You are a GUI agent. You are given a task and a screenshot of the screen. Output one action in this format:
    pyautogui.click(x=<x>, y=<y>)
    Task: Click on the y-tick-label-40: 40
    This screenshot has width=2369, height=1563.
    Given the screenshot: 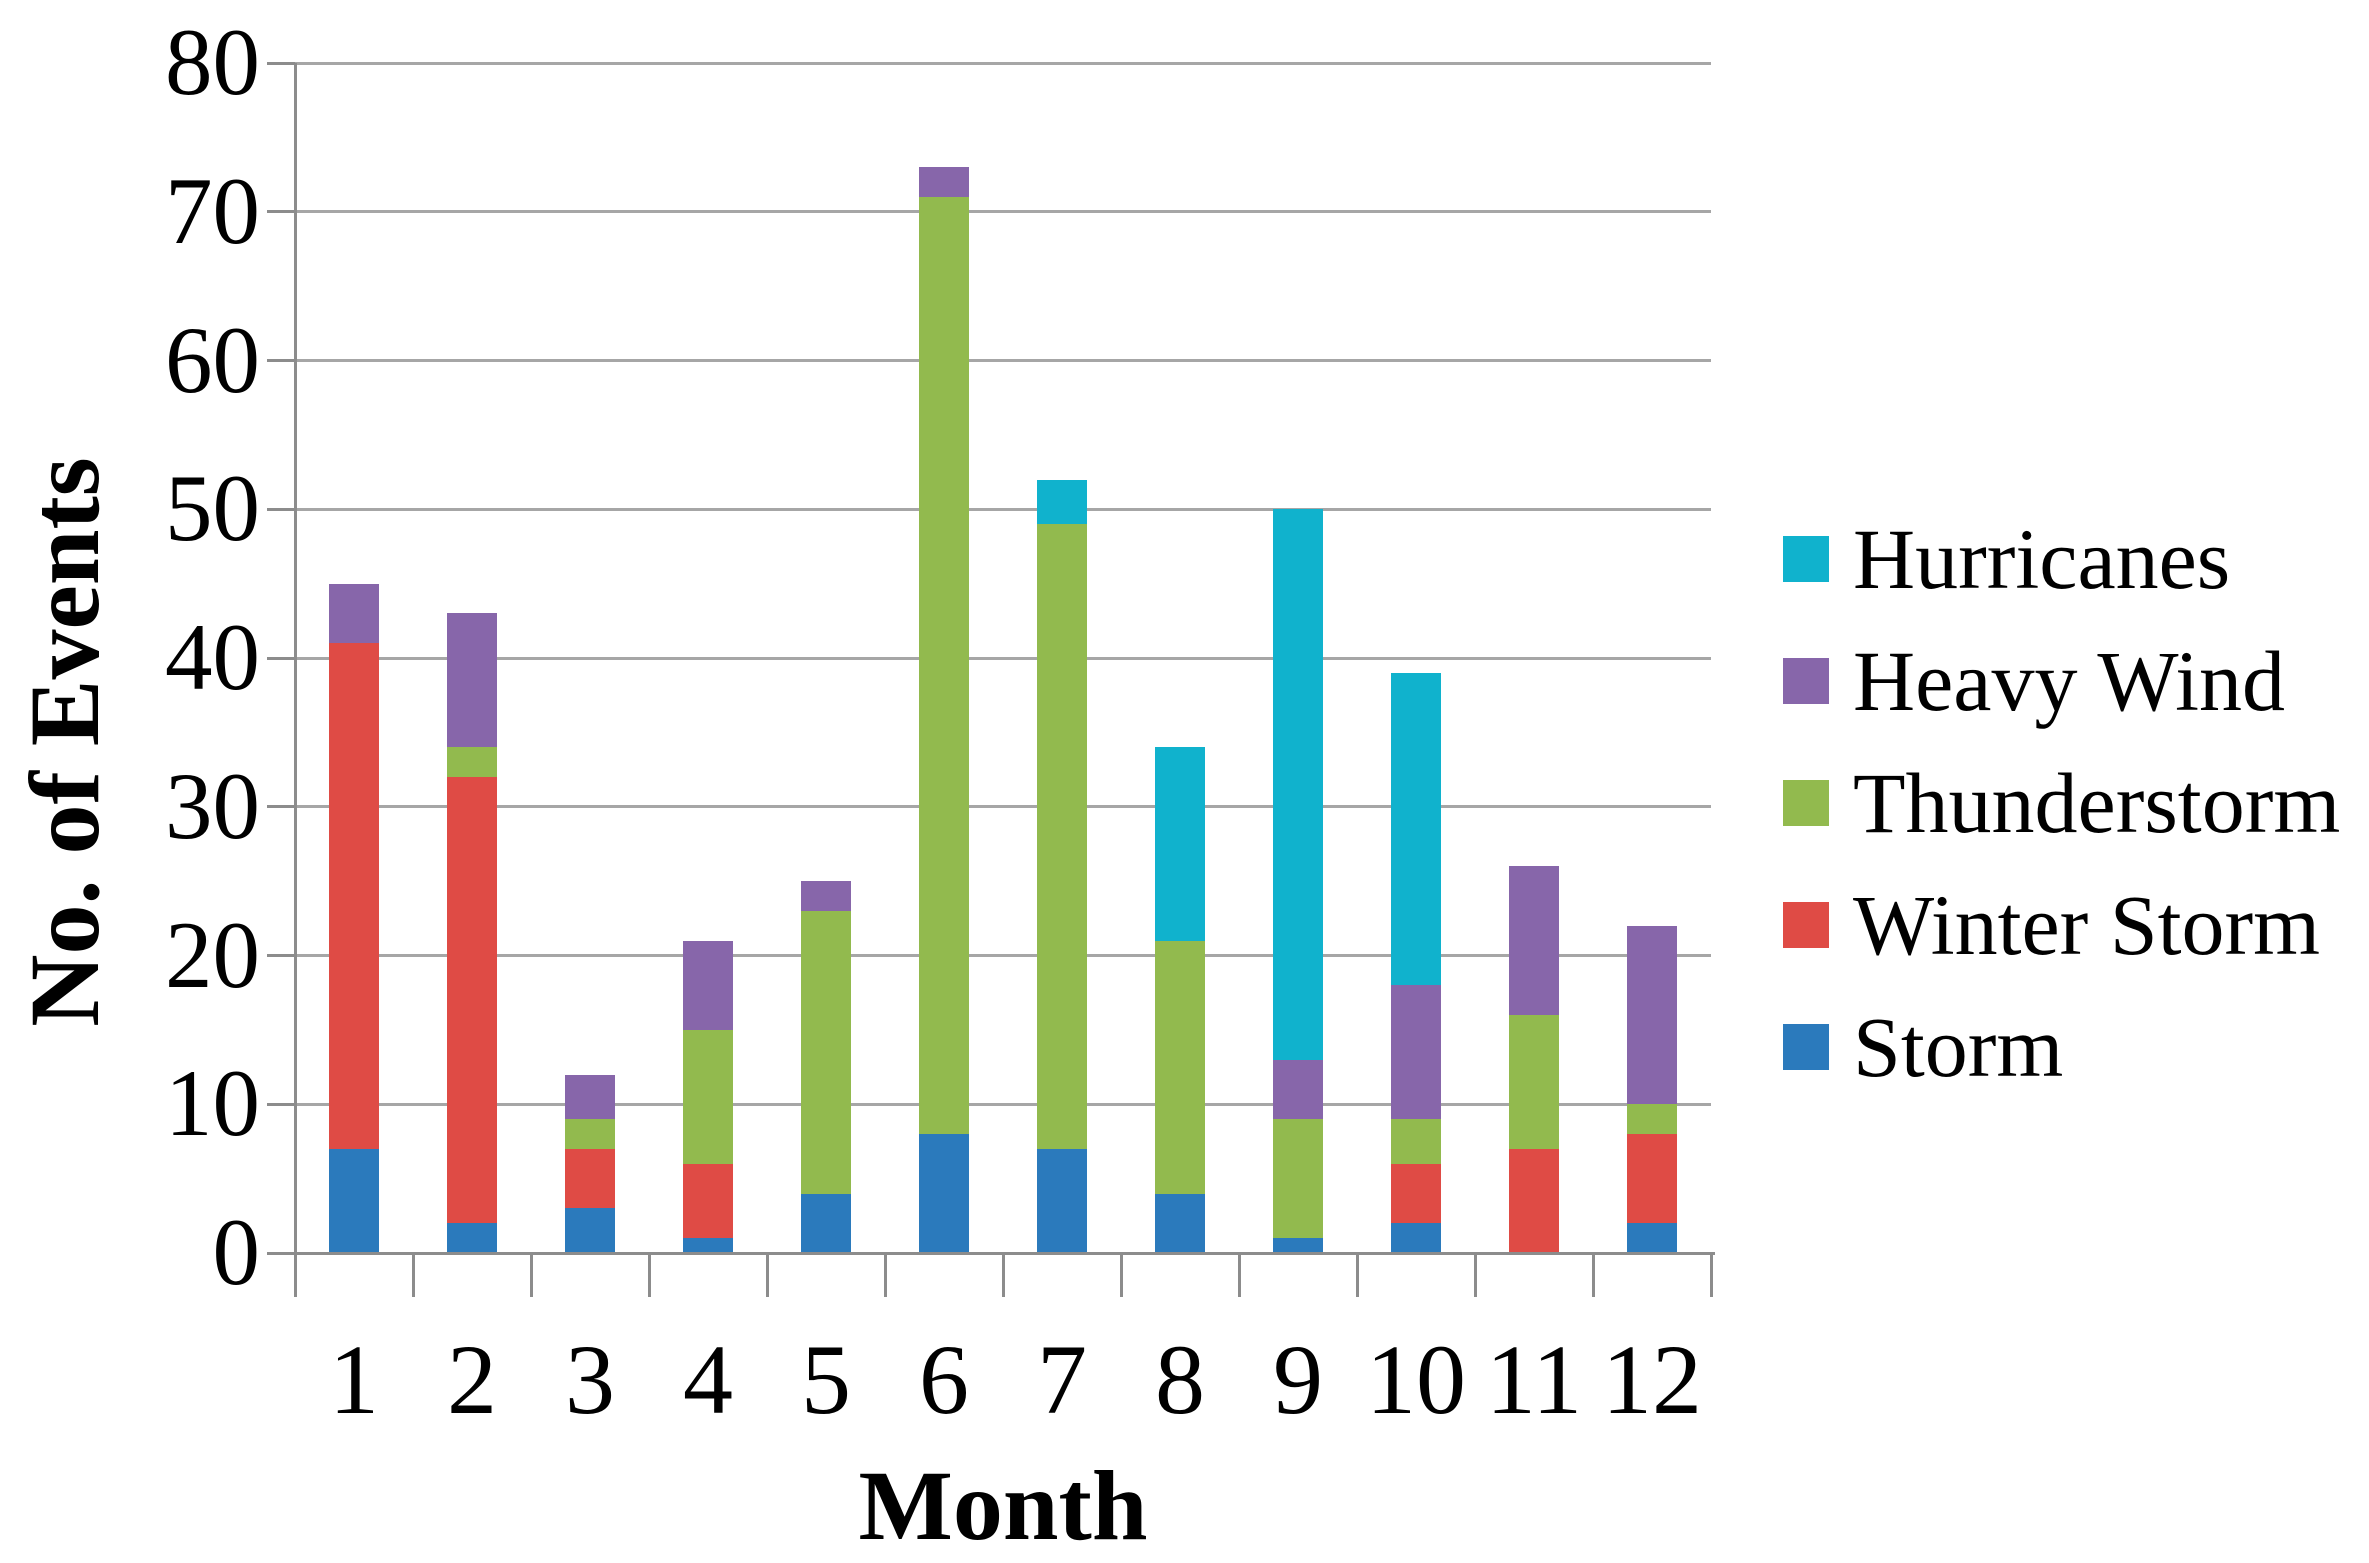 What is the action you would take?
    pyautogui.click(x=212, y=657)
    